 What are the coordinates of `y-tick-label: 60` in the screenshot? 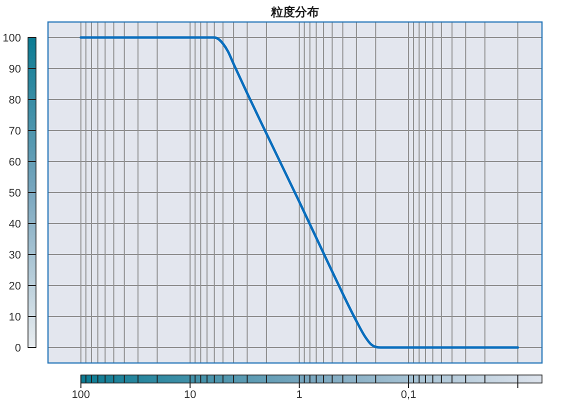 It's located at (14, 162).